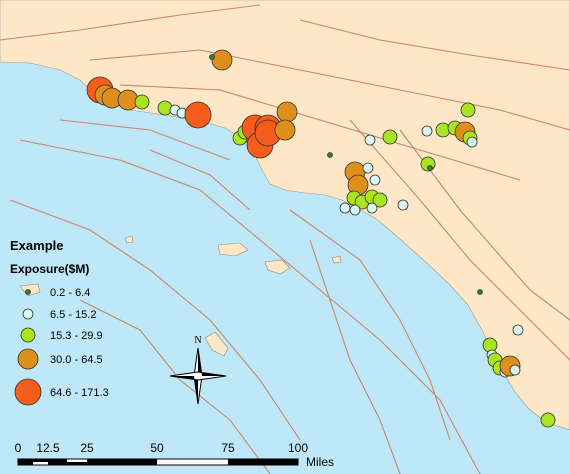  Describe the element at coordinates (197, 340) in the screenshot. I see `north-label: N` at that location.